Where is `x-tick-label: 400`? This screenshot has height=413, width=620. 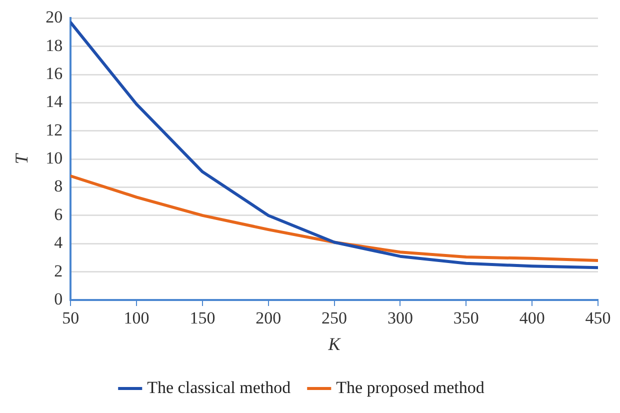
x-tick-label: 400 is located at coordinates (532, 318).